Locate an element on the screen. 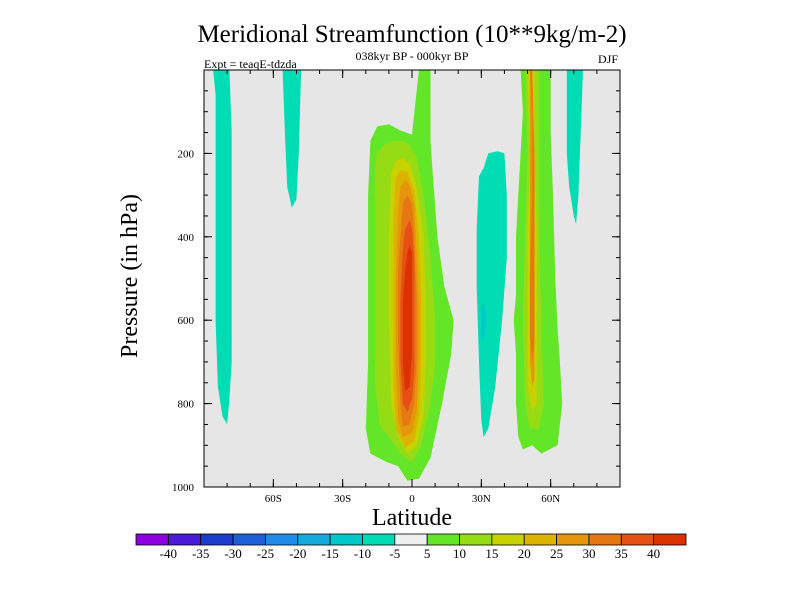  x-axis-label: Latitude is located at coordinates (412, 518).